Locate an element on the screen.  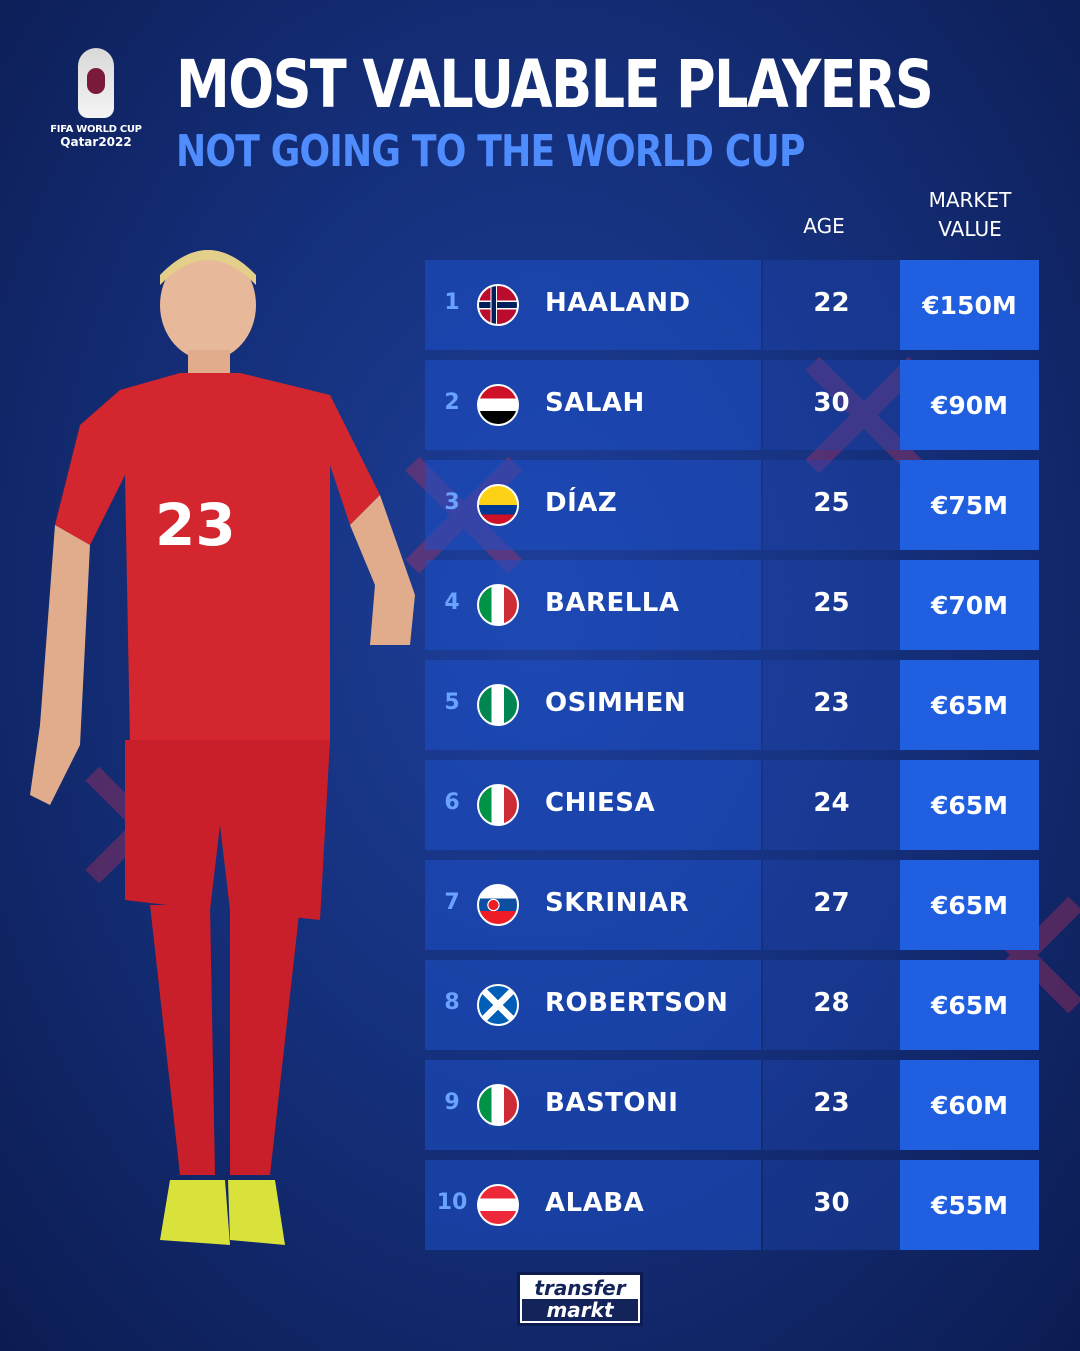
rank: 9 is located at coordinates (452, 1102).